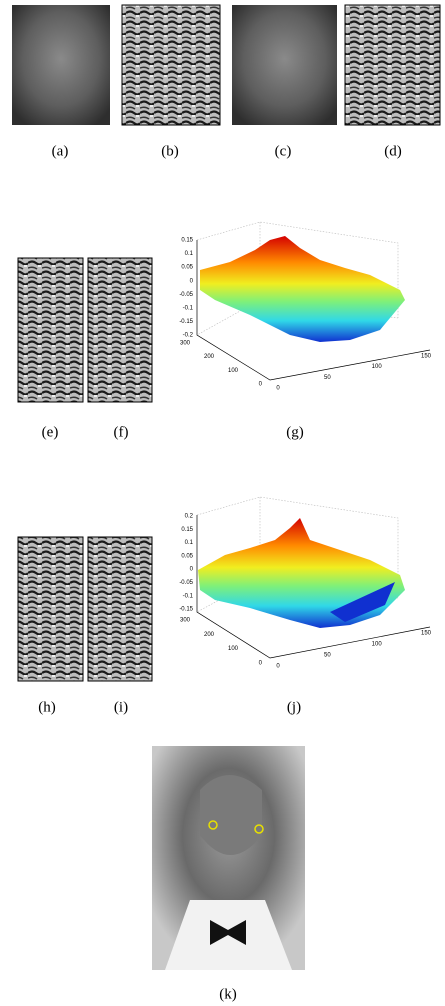 The width and height of the screenshot is (445, 1006). What do you see at coordinates (295, 432) in the screenshot?
I see `panel-label: (g)` at bounding box center [295, 432].